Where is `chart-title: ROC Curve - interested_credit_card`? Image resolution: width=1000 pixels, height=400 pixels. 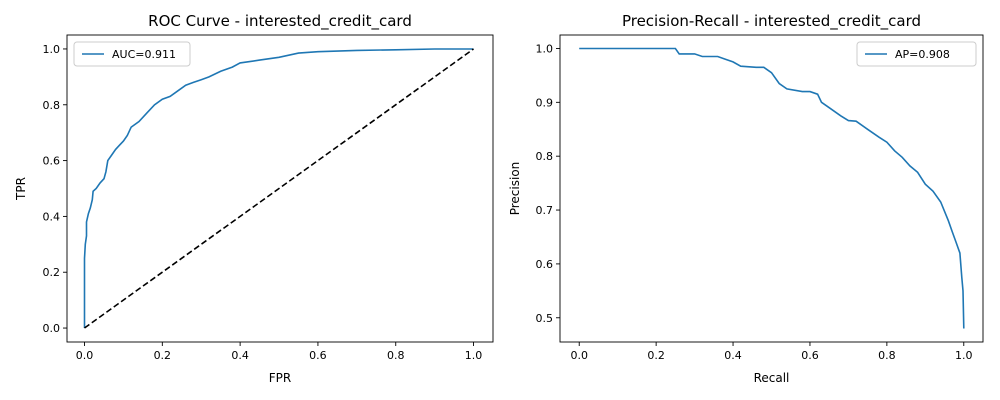
chart-title: ROC Curve - interested_credit_card is located at coordinates (280, 21).